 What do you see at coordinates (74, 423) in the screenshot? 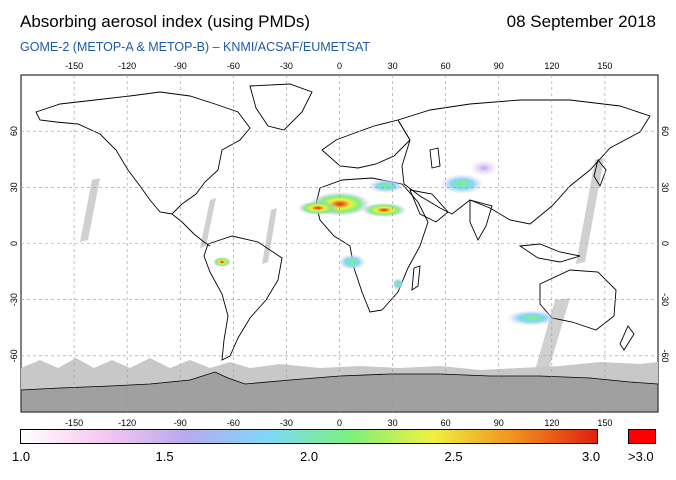
I see `lon-tick-bottom: -150` at bounding box center [74, 423].